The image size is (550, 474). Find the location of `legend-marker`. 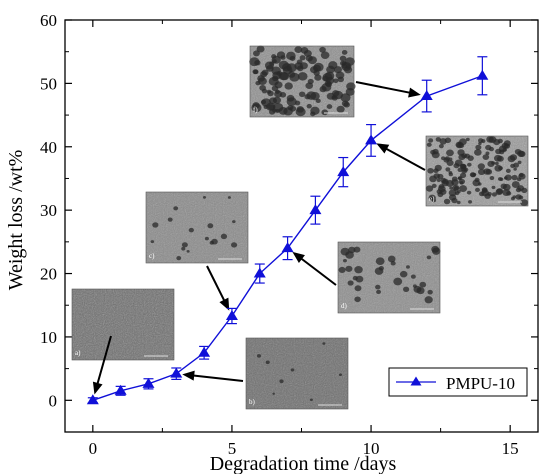

legend-marker is located at coordinates (416, 381).